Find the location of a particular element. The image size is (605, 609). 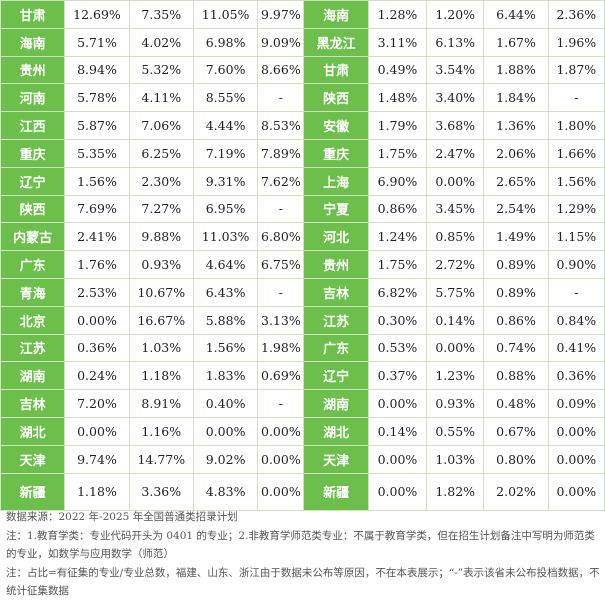

province-cell: 江西 is located at coordinates (33, 125).